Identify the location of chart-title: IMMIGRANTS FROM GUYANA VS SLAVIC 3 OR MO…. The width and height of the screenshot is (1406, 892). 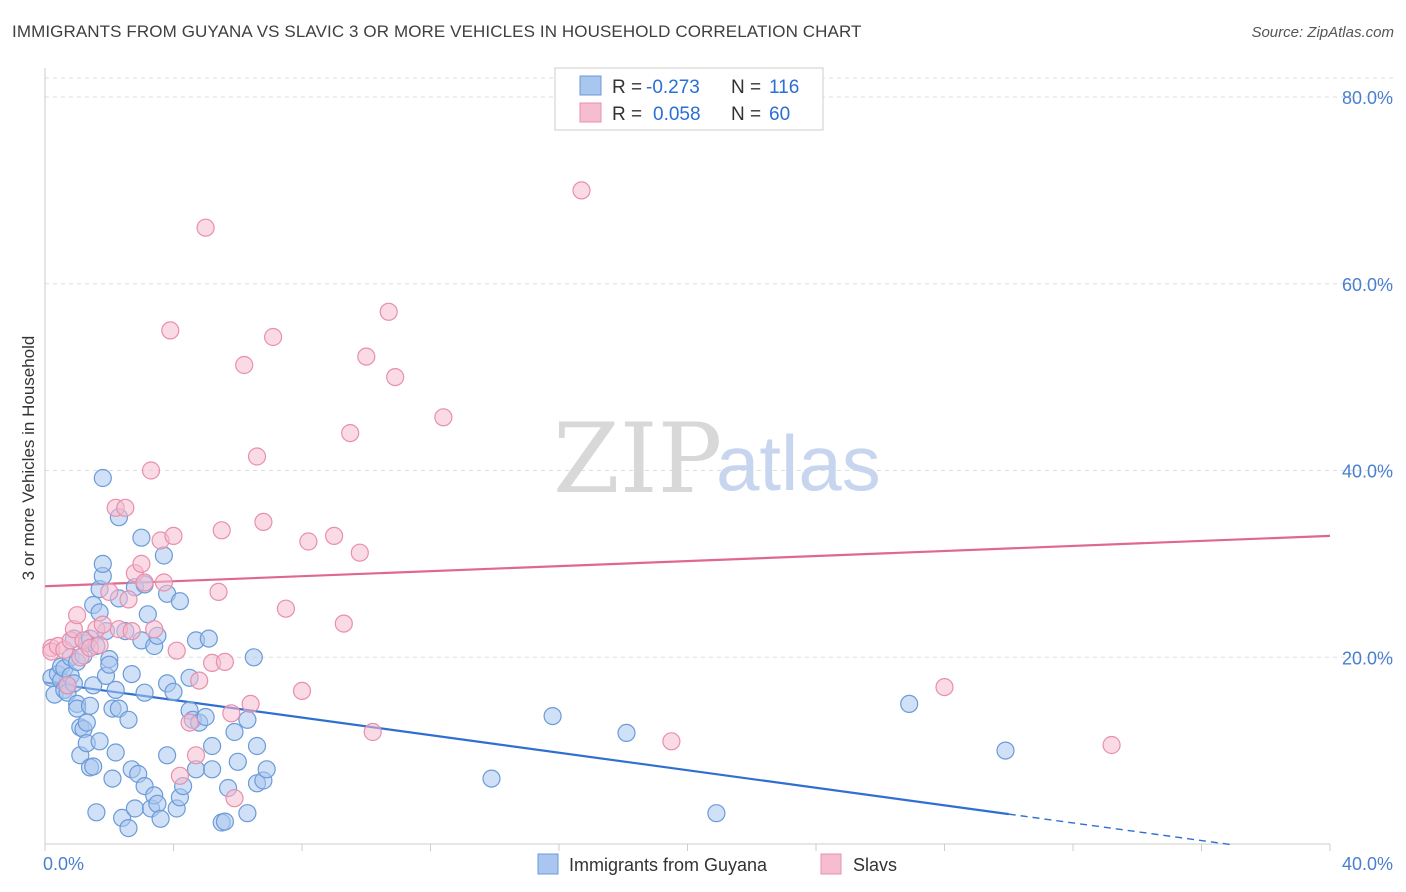
(437, 31).